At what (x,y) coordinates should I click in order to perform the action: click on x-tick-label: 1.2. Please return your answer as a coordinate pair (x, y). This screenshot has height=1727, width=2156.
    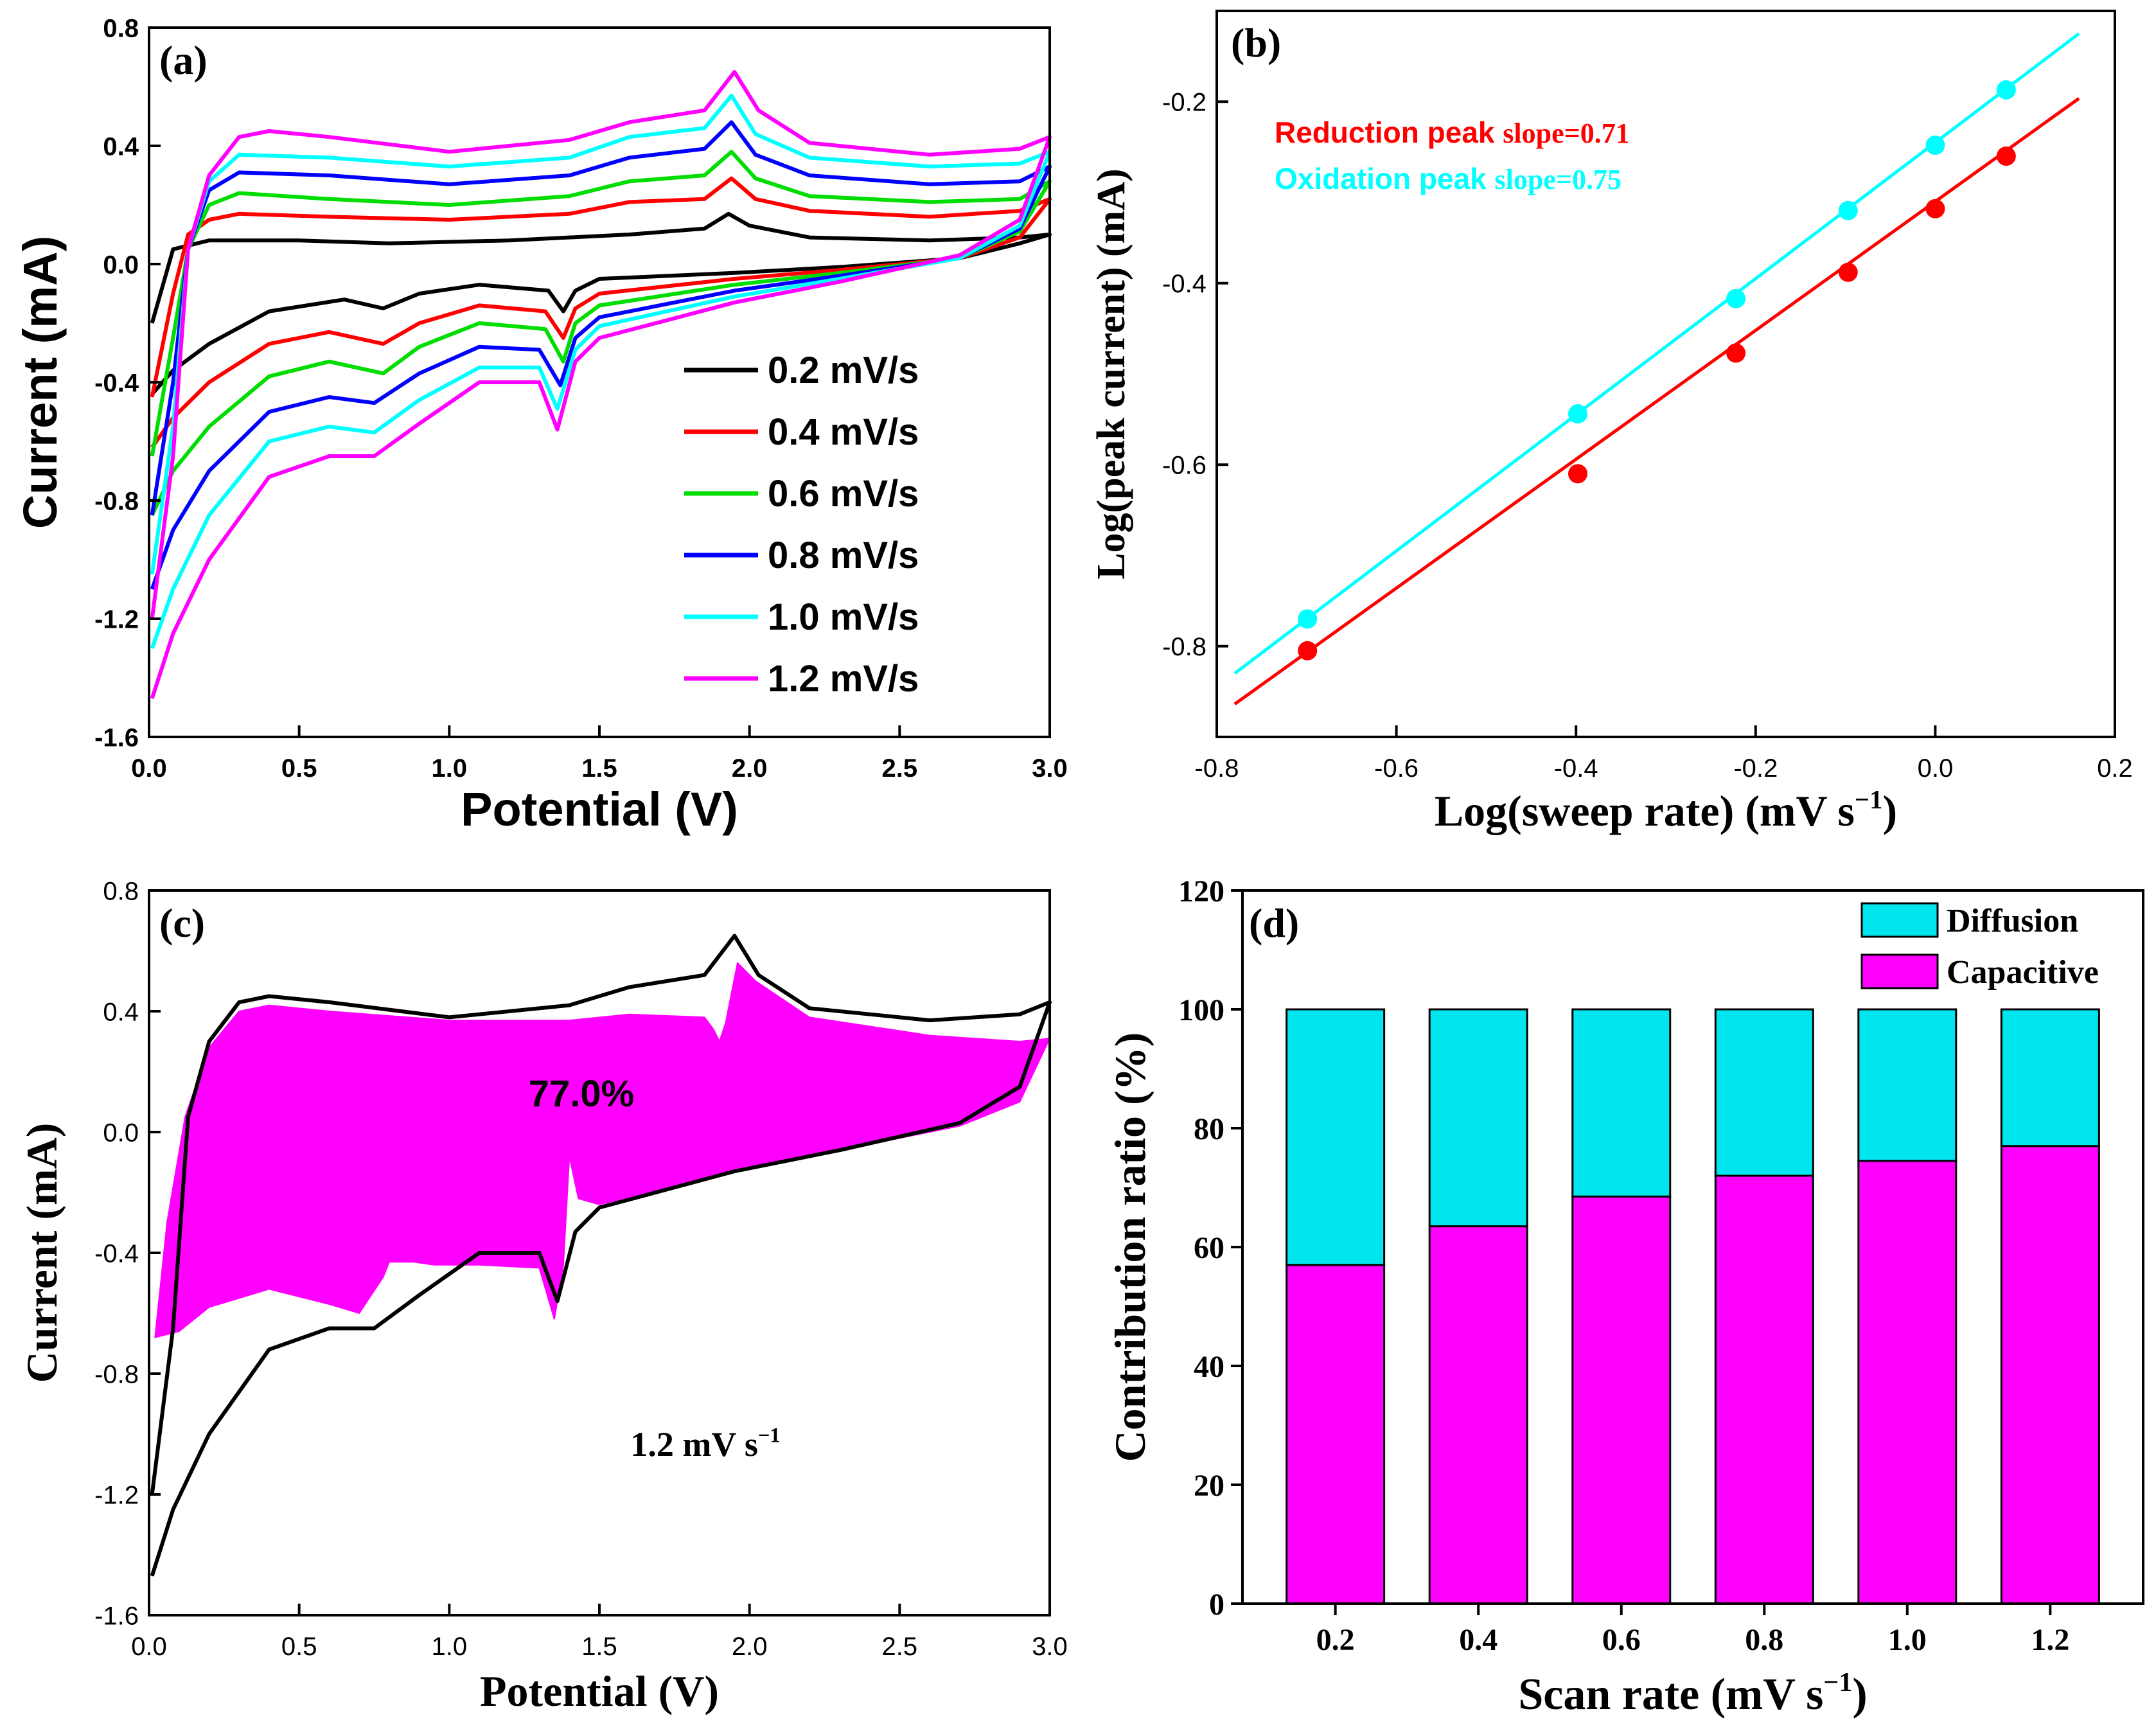
    Looking at the image, I should click on (2050, 1640).